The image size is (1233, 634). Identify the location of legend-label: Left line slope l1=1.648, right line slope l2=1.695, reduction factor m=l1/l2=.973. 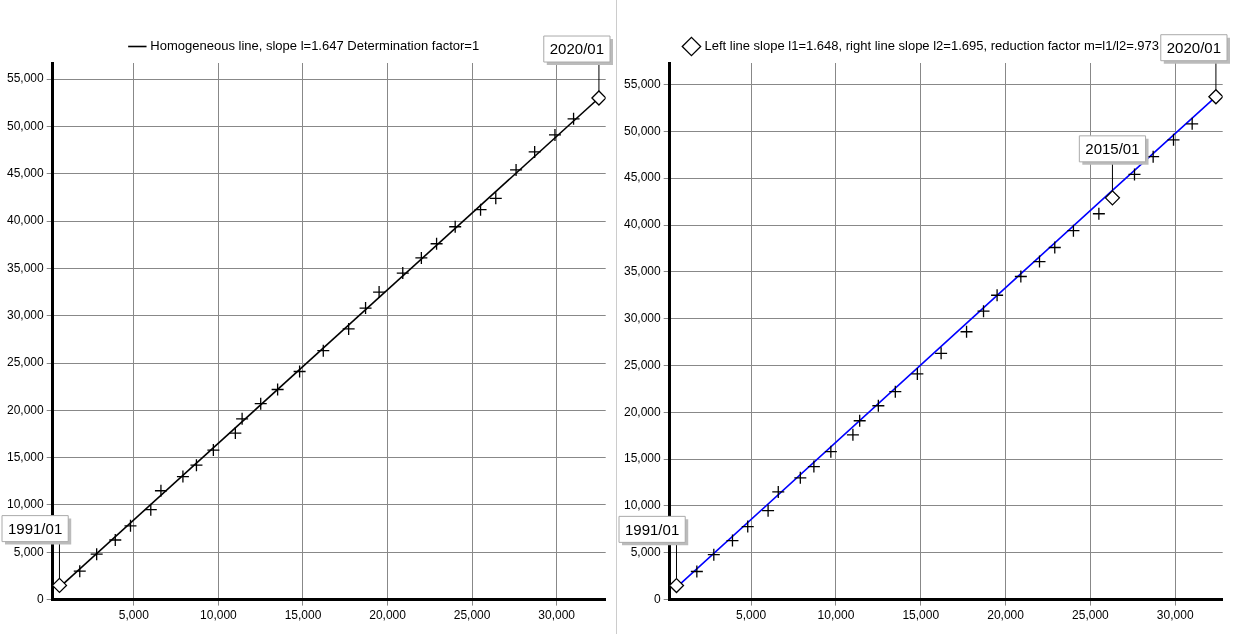
(932, 46).